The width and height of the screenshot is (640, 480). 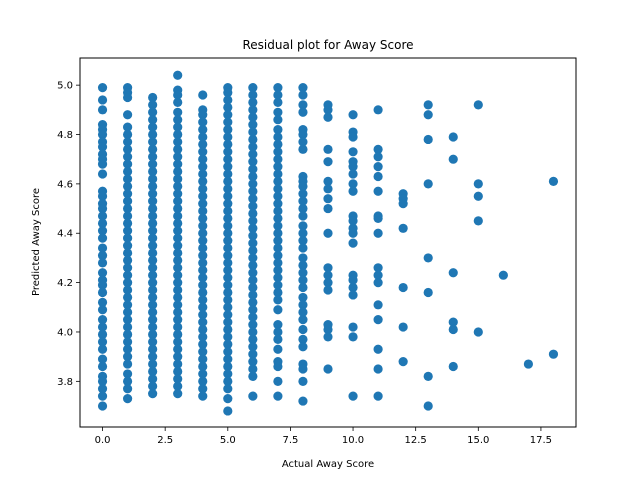 What do you see at coordinates (416, 440) in the screenshot?
I see `x-tick-label: 12.5` at bounding box center [416, 440].